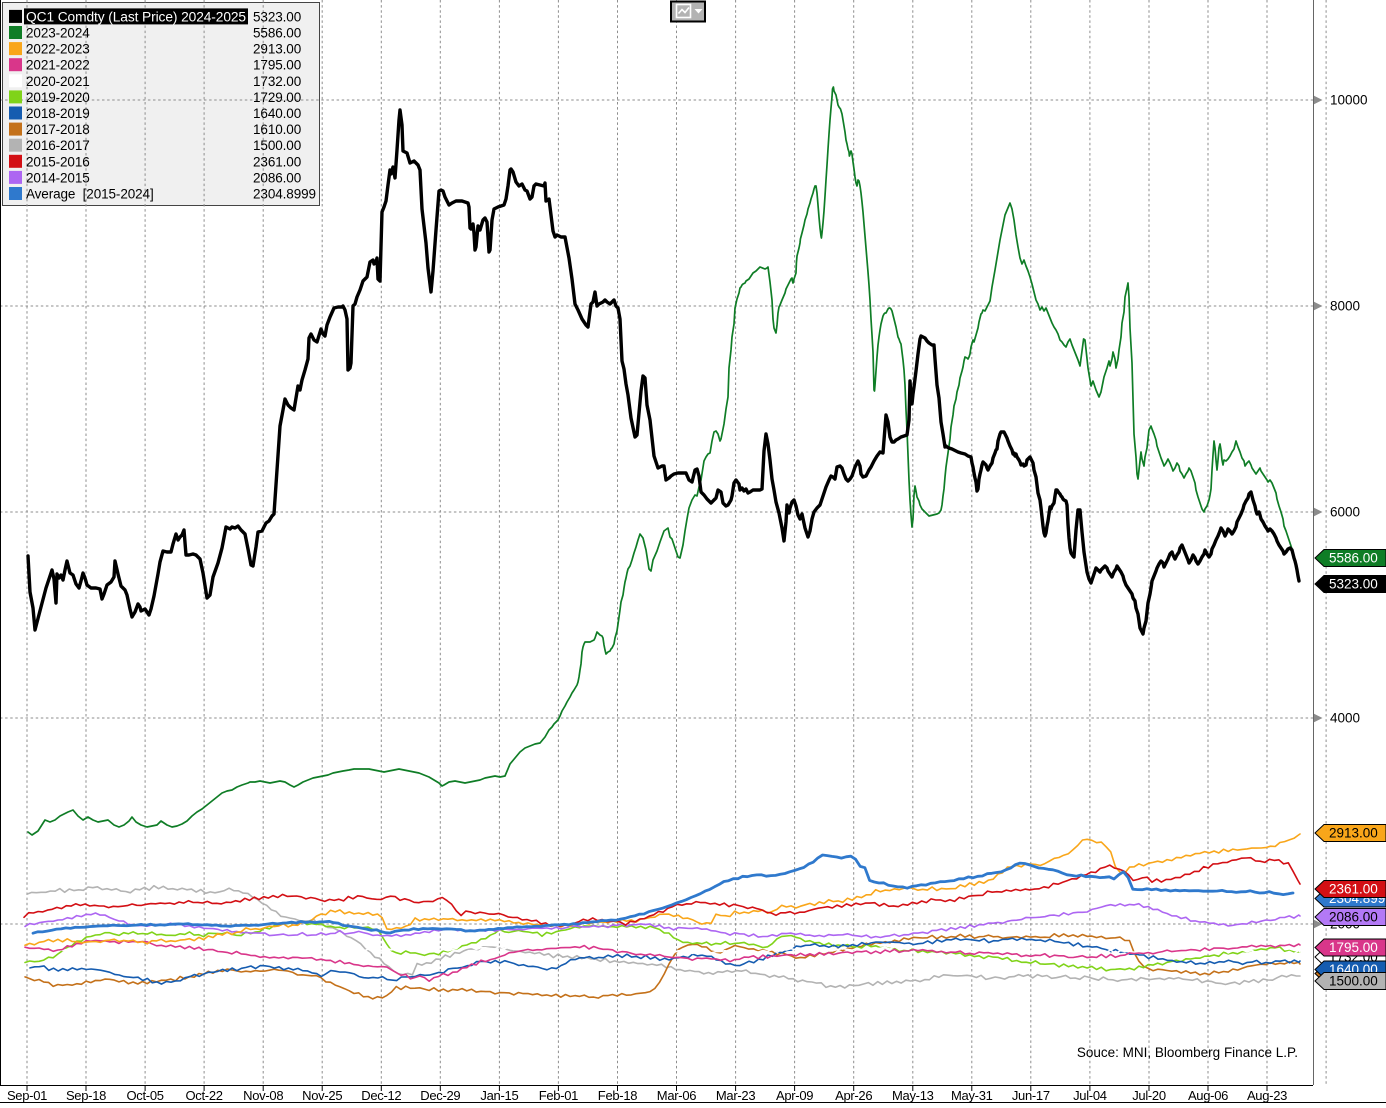  What do you see at coordinates (794, 1095) in the screenshot?
I see `svg-text: Apr-09` at bounding box center [794, 1095].